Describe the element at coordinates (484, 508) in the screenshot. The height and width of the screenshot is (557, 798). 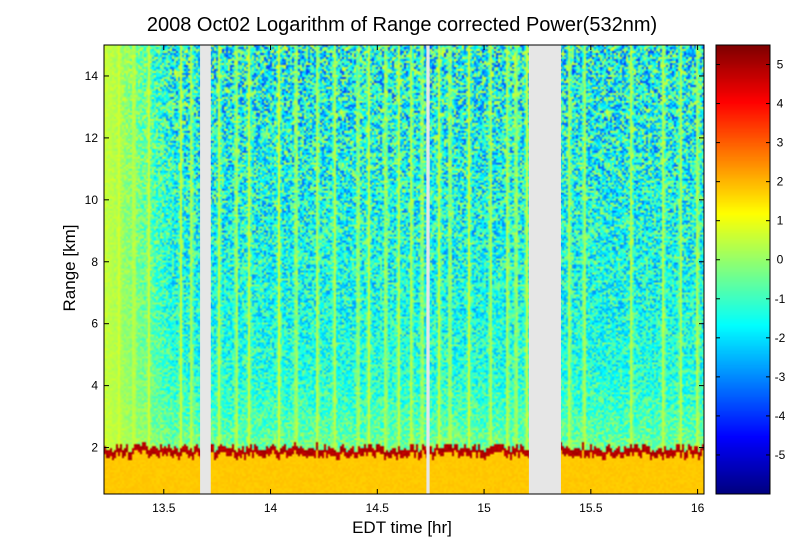
I see `x-tick-label: 15` at that location.